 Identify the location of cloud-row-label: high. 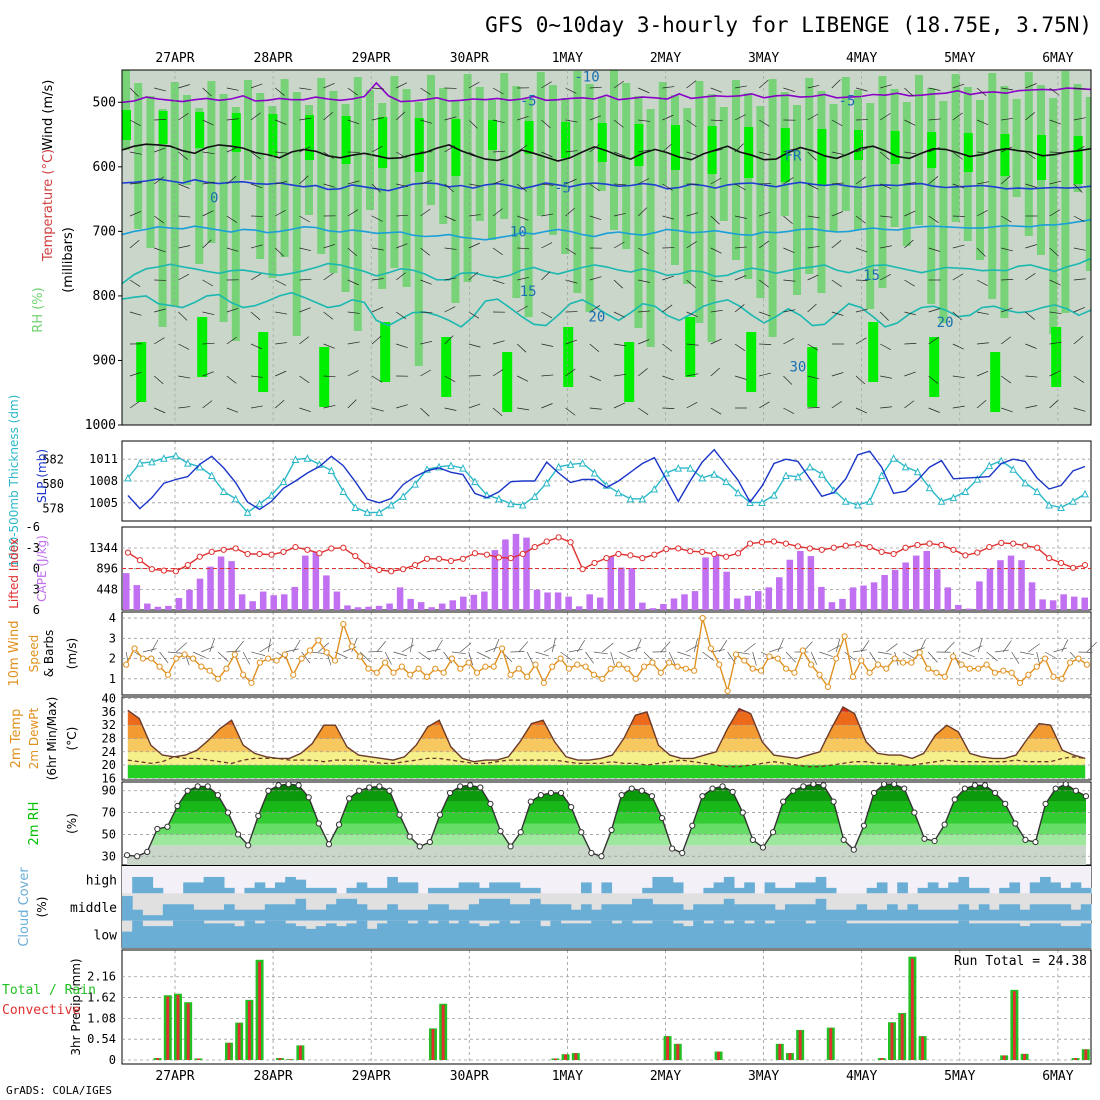
(101, 881).